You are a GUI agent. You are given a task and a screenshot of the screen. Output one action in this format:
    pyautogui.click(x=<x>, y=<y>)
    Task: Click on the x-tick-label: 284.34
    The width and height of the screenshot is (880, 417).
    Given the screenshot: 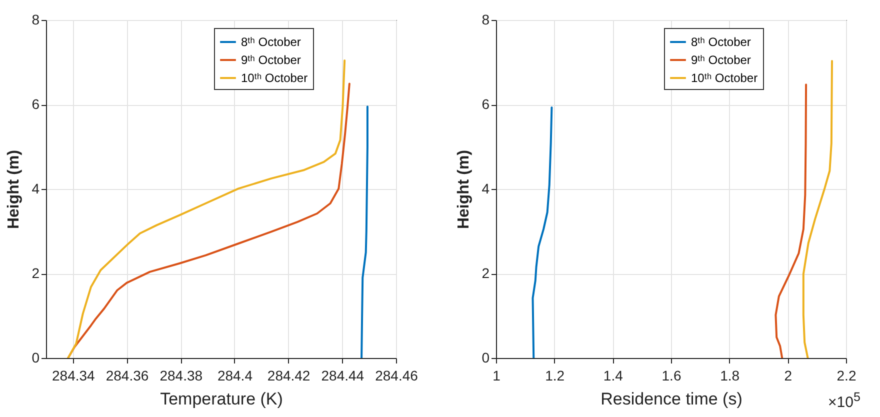 What is the action you would take?
    pyautogui.click(x=74, y=376)
    